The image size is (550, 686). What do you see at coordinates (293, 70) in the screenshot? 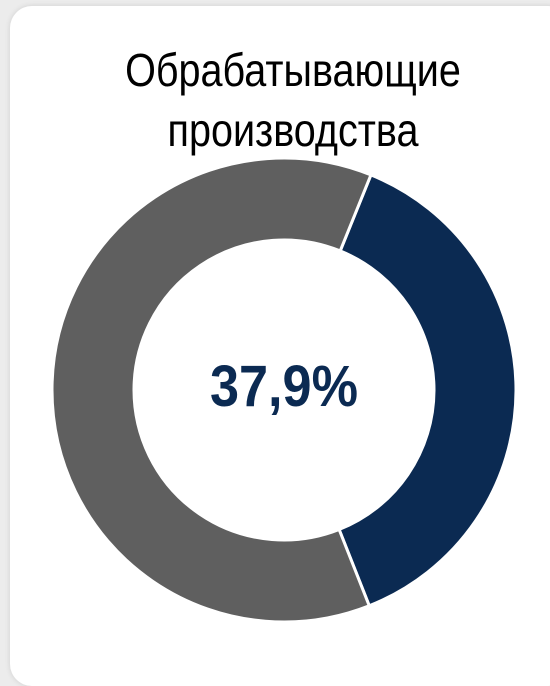
I see `chart-title-line-1: Обрабатывающие` at bounding box center [293, 70].